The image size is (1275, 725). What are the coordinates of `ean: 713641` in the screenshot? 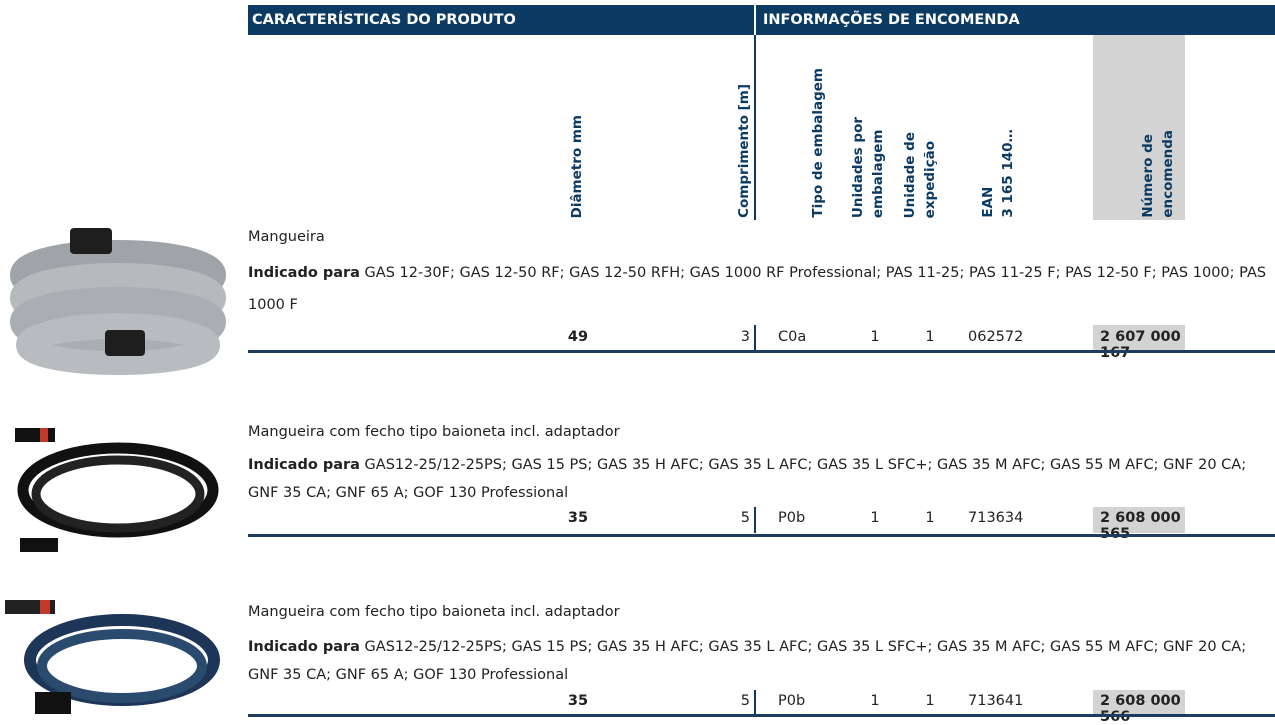 It's located at (996, 701).